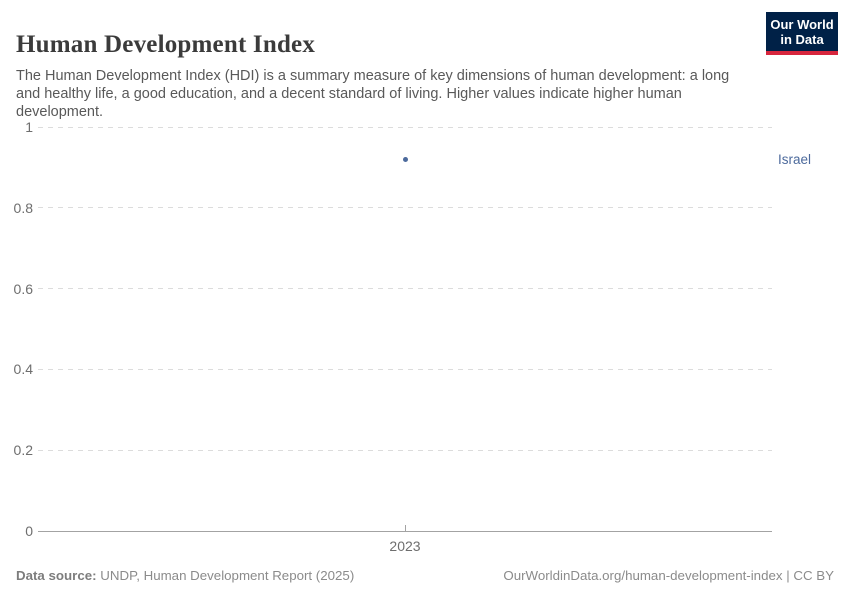  Describe the element at coordinates (166, 44) in the screenshot. I see `chart-title: Human Development Index` at that location.